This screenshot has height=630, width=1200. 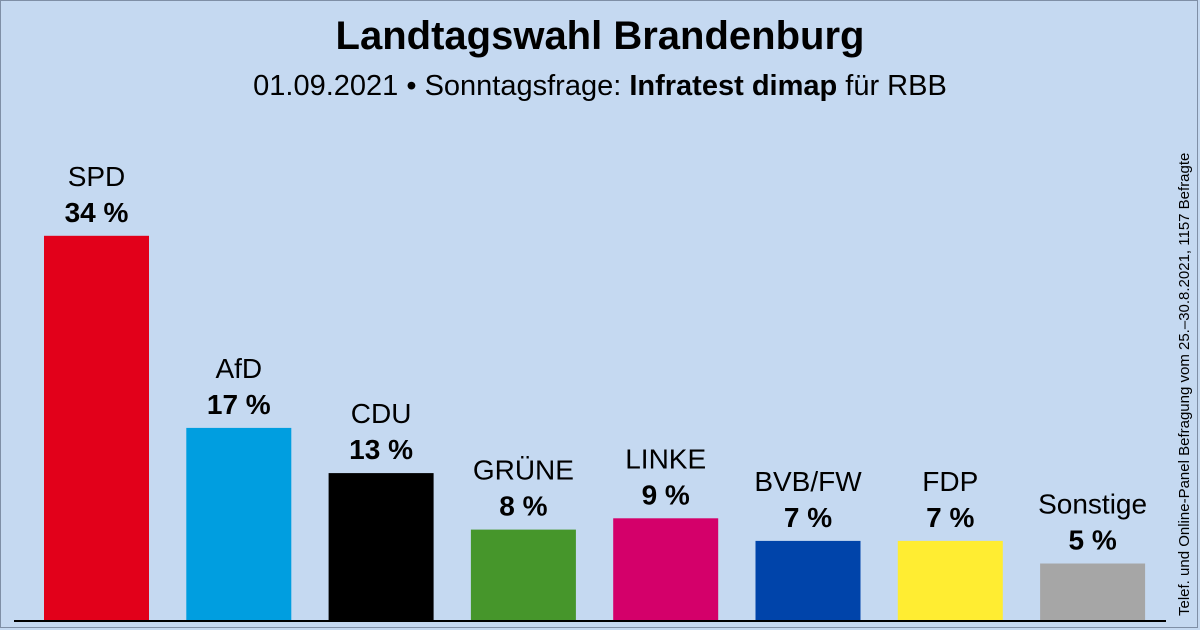 I want to click on category-label-sonstige: Sonstige, so click(x=1092, y=504).